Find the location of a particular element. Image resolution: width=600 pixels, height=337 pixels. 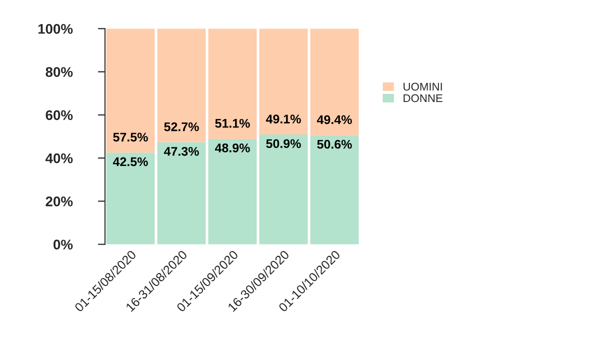

y-tick-label: 60% is located at coordinates (59, 115).